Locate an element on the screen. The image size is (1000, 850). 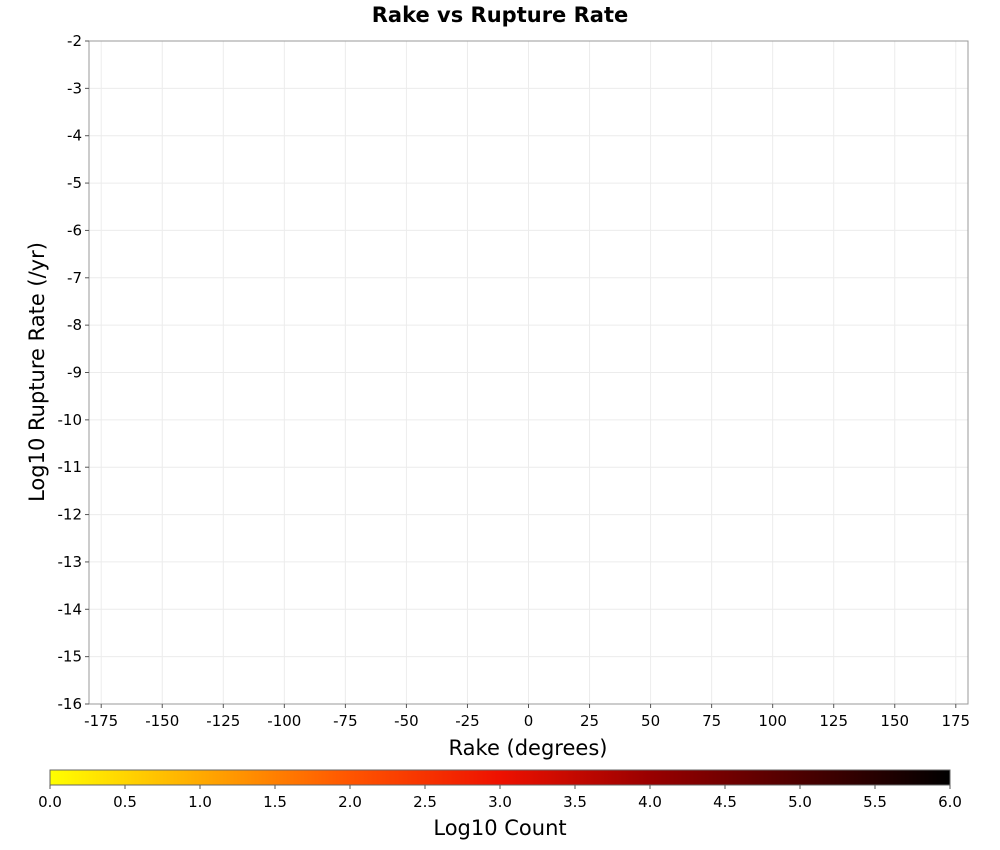
y-tick-label-7: -9 is located at coordinates (74, 373).